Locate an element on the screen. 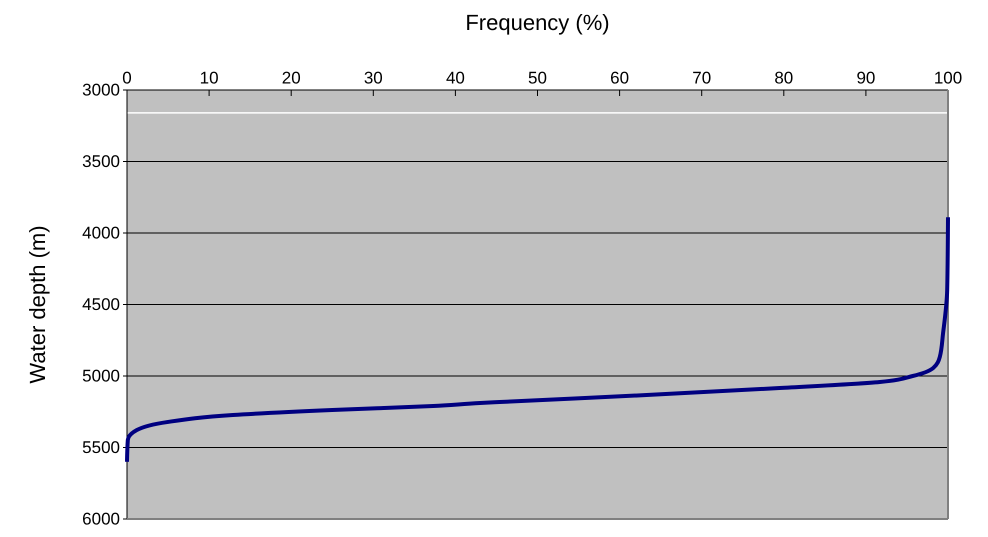 This screenshot has height=537, width=988. x-tick-label: 30 is located at coordinates (373, 78).